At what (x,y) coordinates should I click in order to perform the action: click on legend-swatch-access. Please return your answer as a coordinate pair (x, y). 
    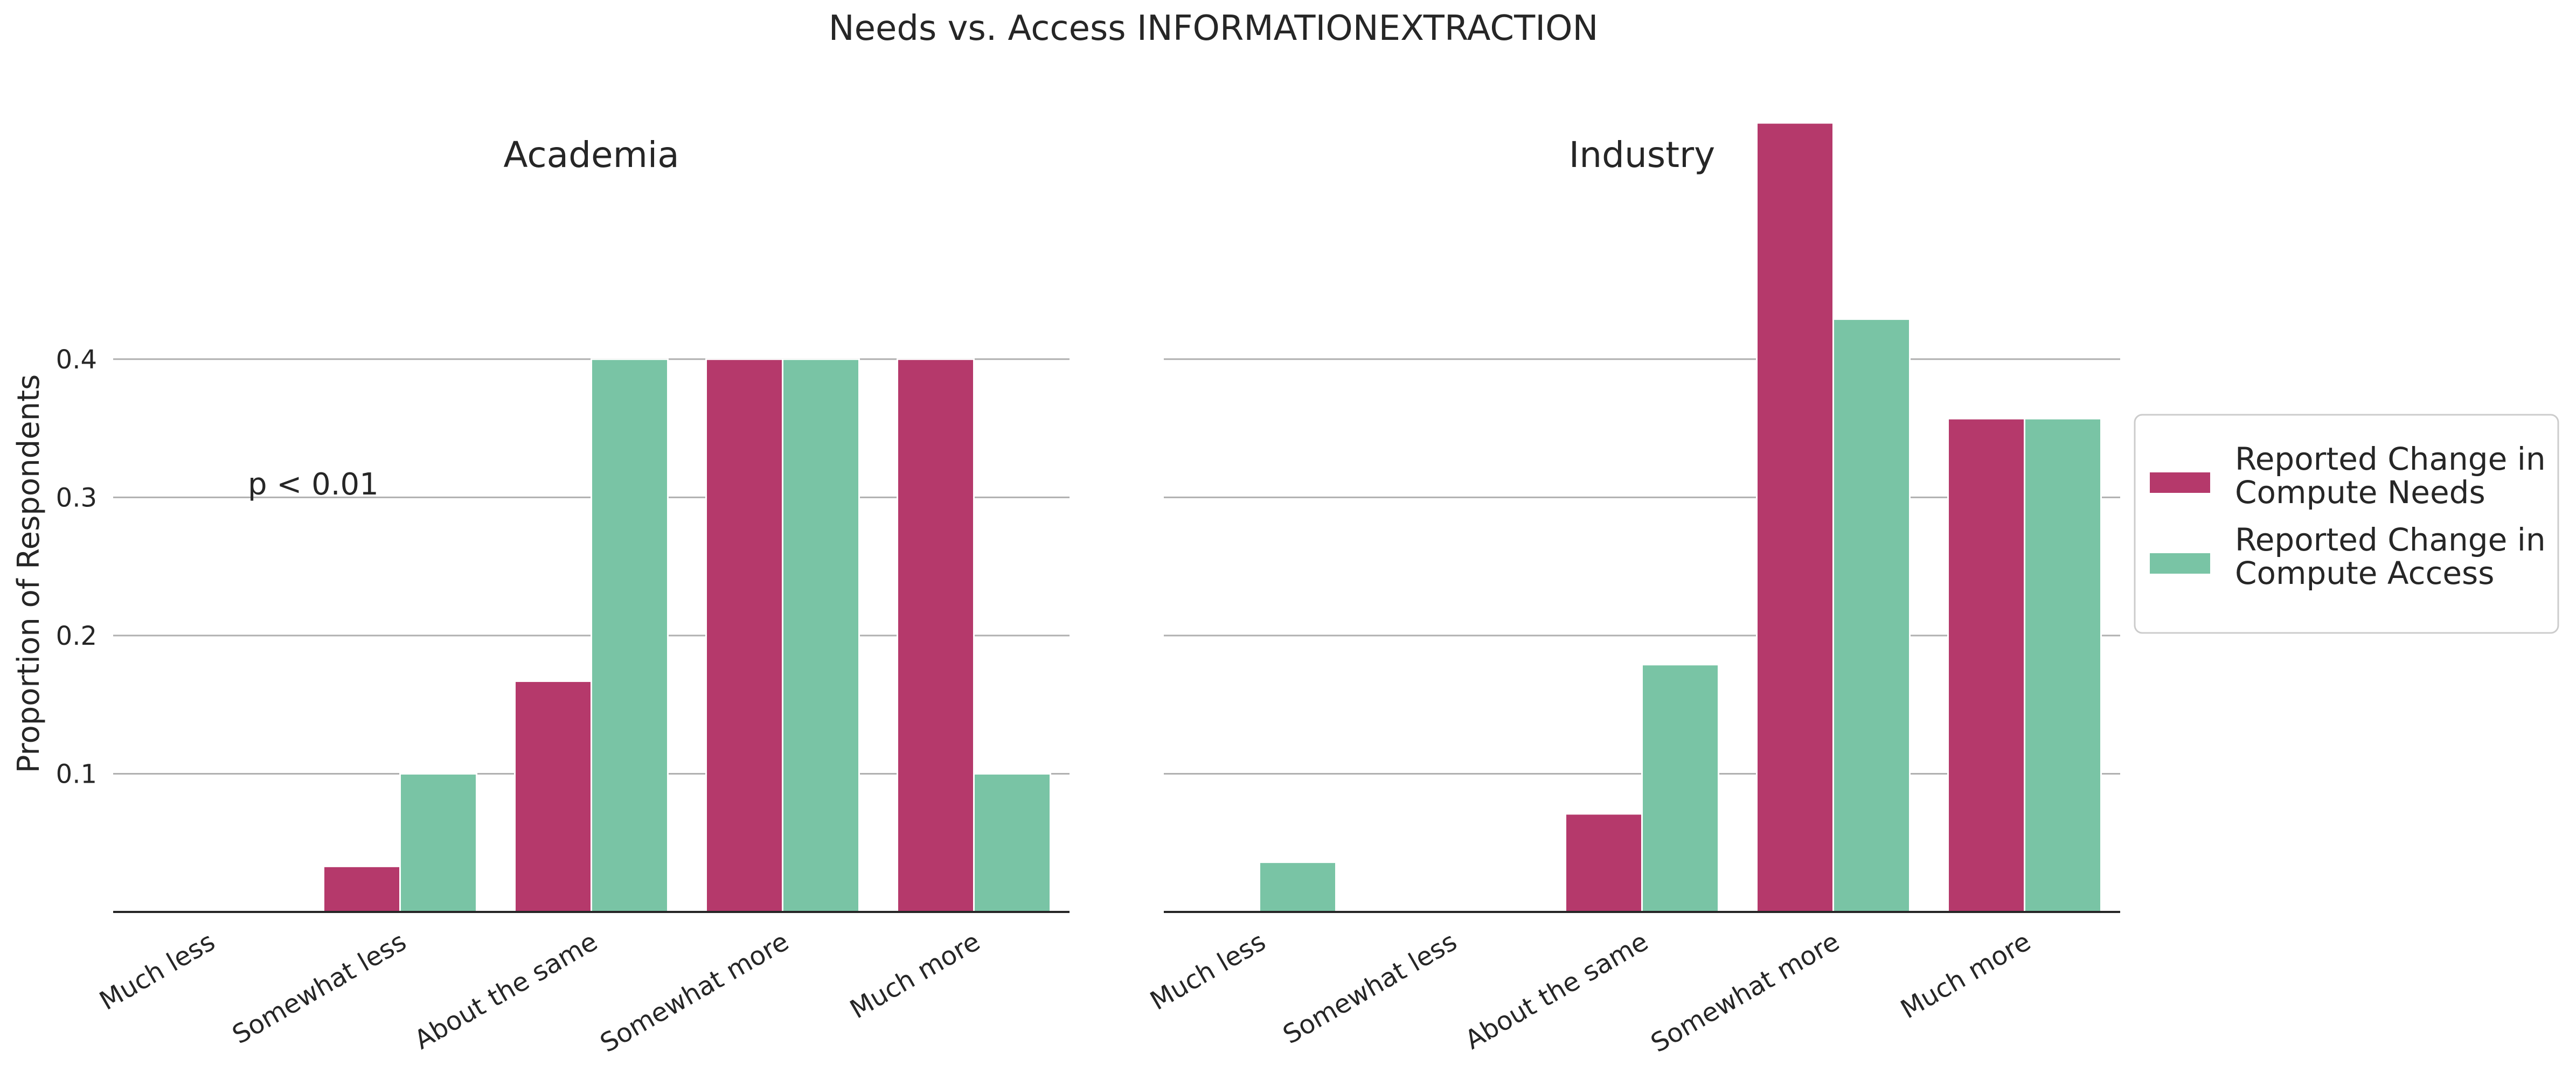
    Looking at the image, I should click on (2180, 563).